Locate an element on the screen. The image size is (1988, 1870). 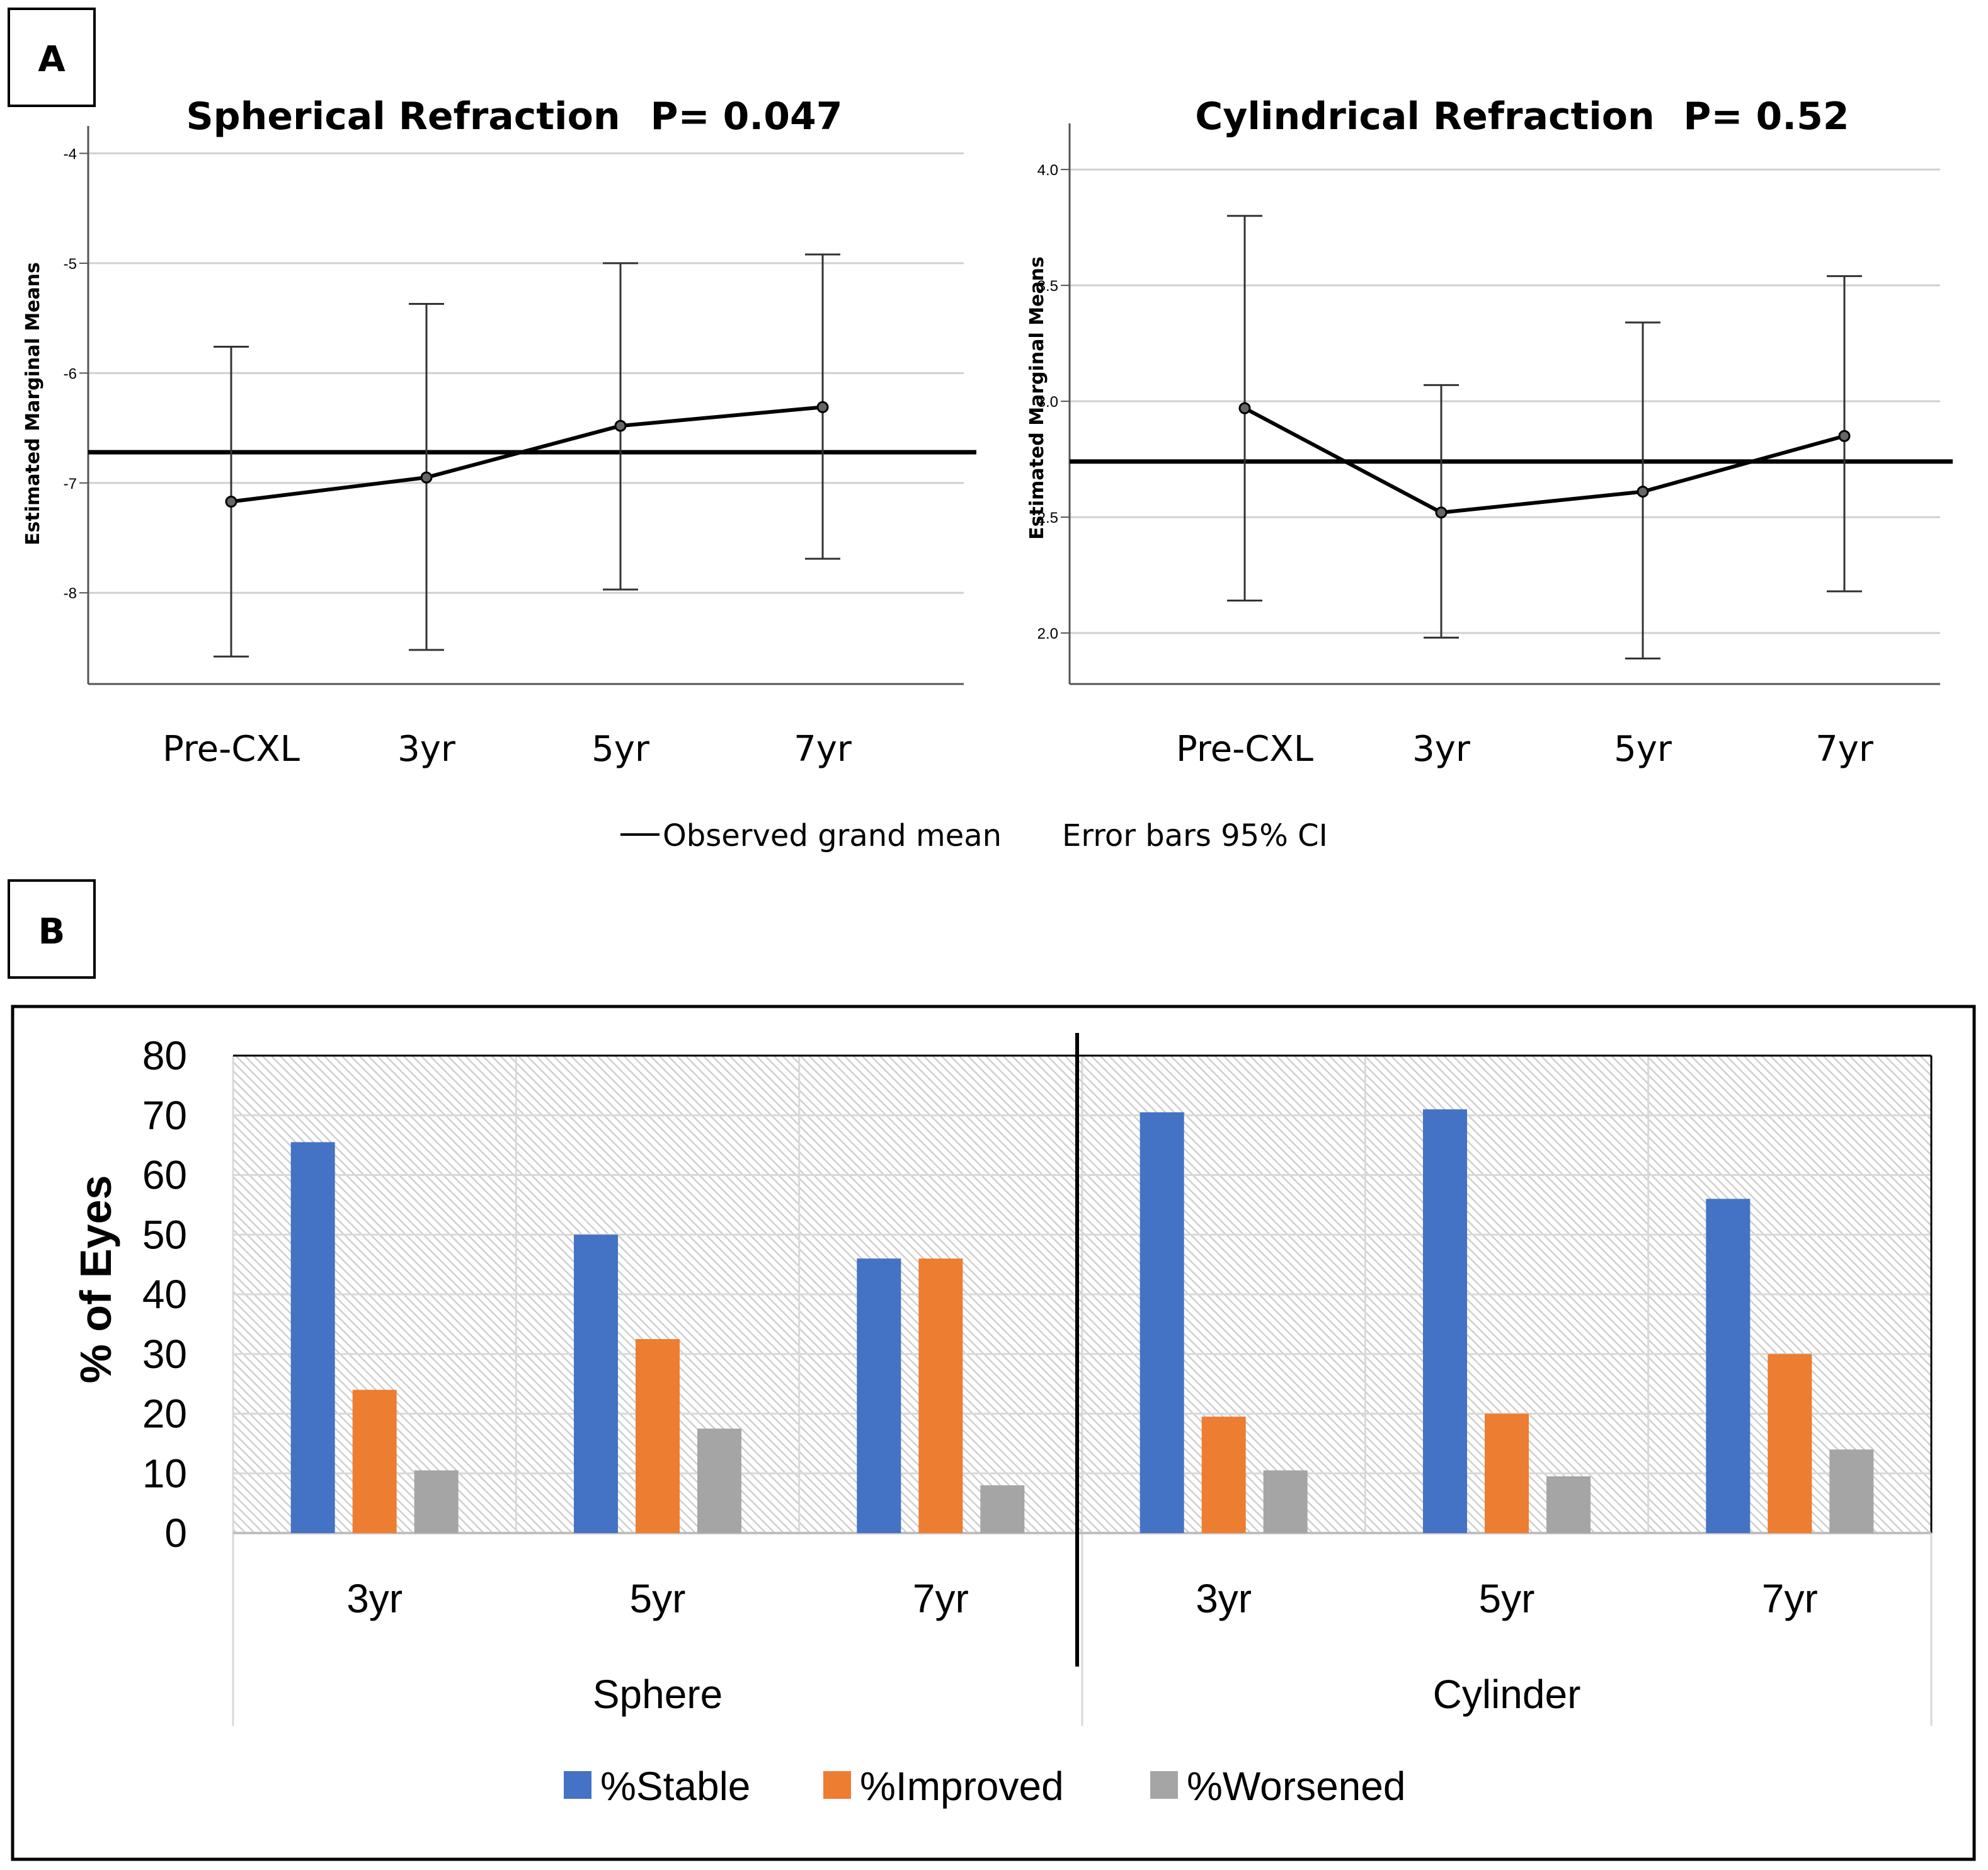
legend-a: Observed grand mean Error bars 95% CI is located at coordinates (974, 836).